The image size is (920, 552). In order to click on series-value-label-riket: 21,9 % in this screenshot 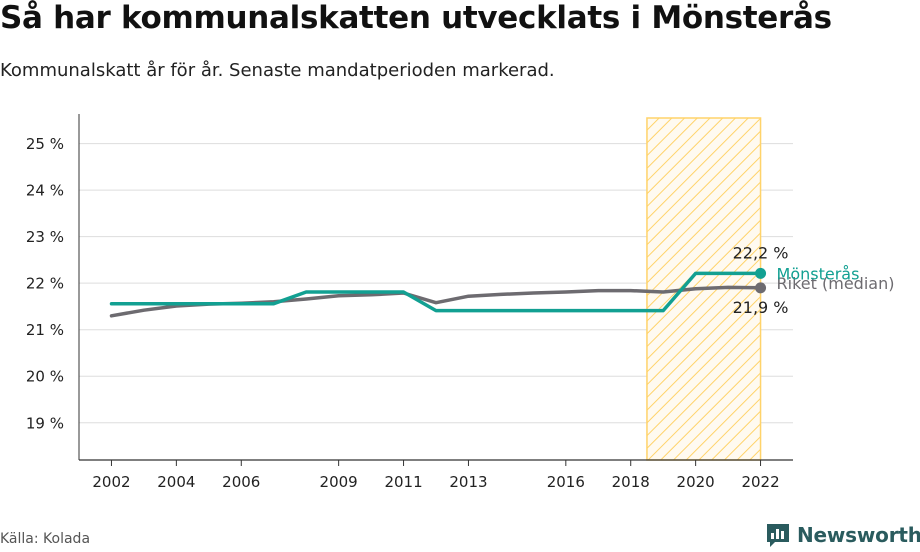, I will do `click(761, 307)`.